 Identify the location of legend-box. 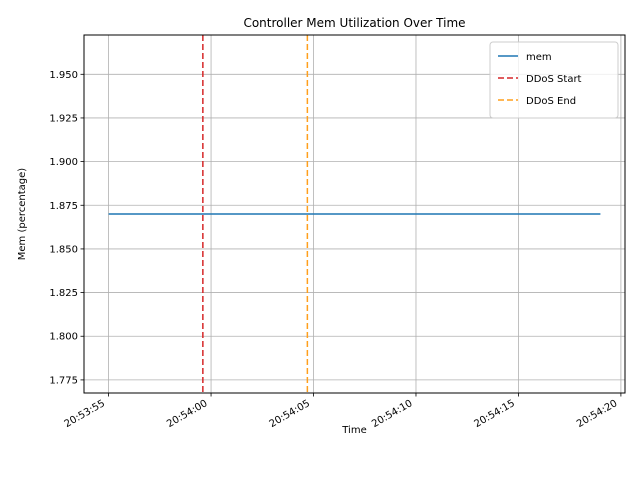
(554, 80).